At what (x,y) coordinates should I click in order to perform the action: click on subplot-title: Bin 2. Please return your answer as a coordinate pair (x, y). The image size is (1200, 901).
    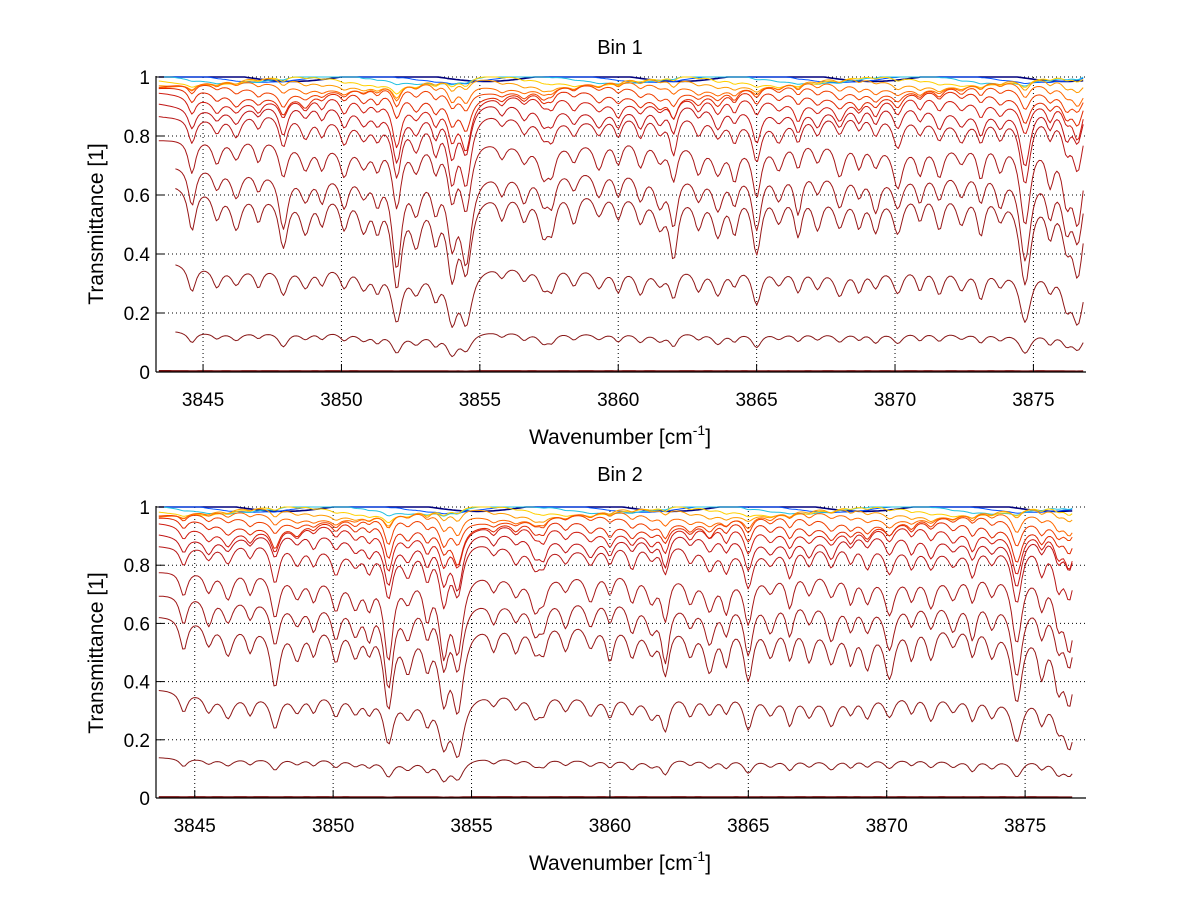
    Looking at the image, I should click on (620, 475).